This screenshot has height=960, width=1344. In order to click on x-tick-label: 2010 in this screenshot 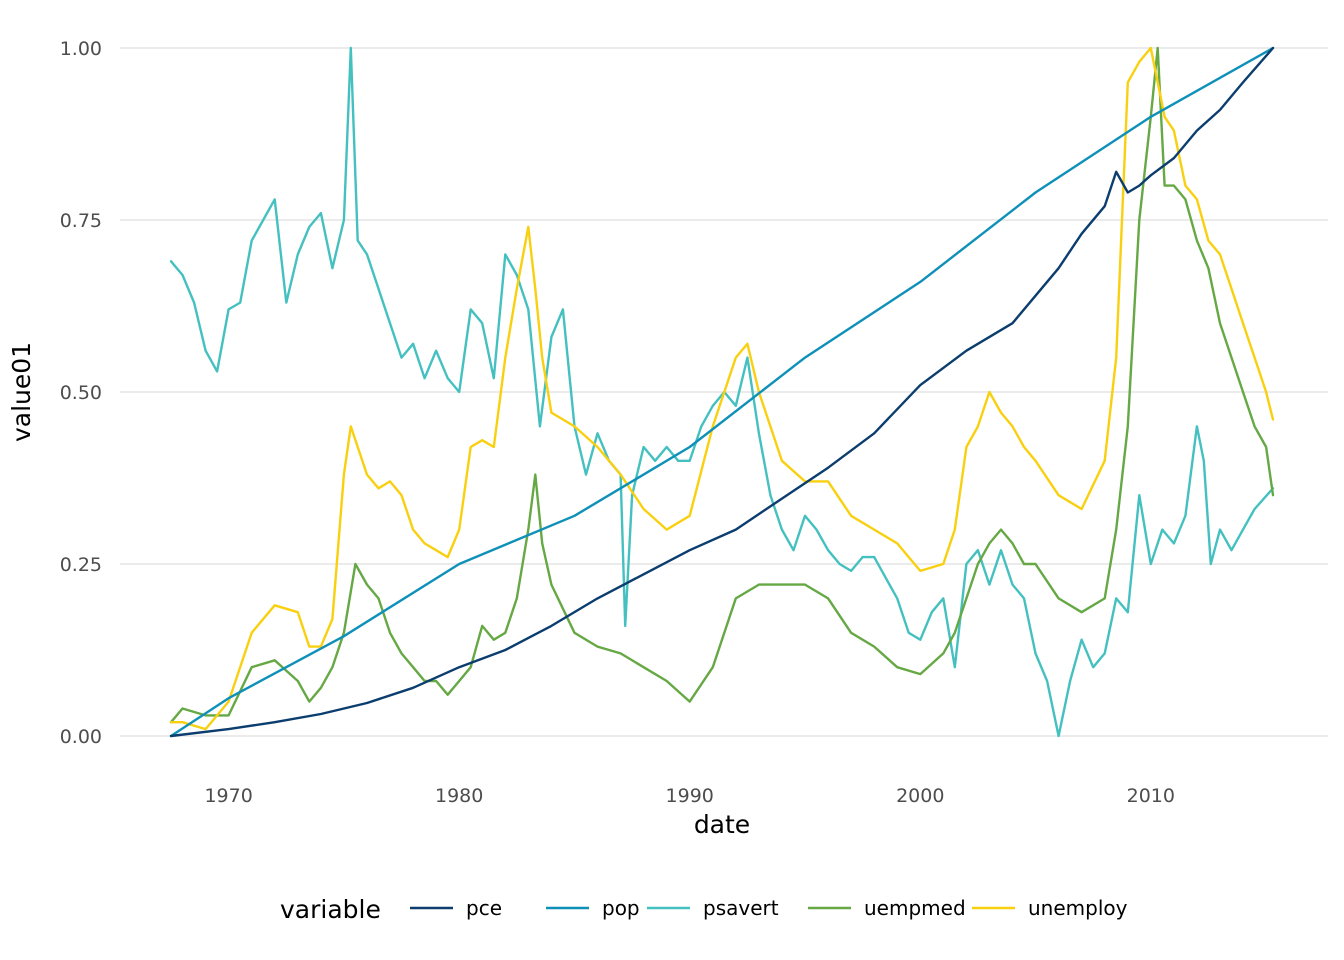, I will do `click(1151, 796)`.